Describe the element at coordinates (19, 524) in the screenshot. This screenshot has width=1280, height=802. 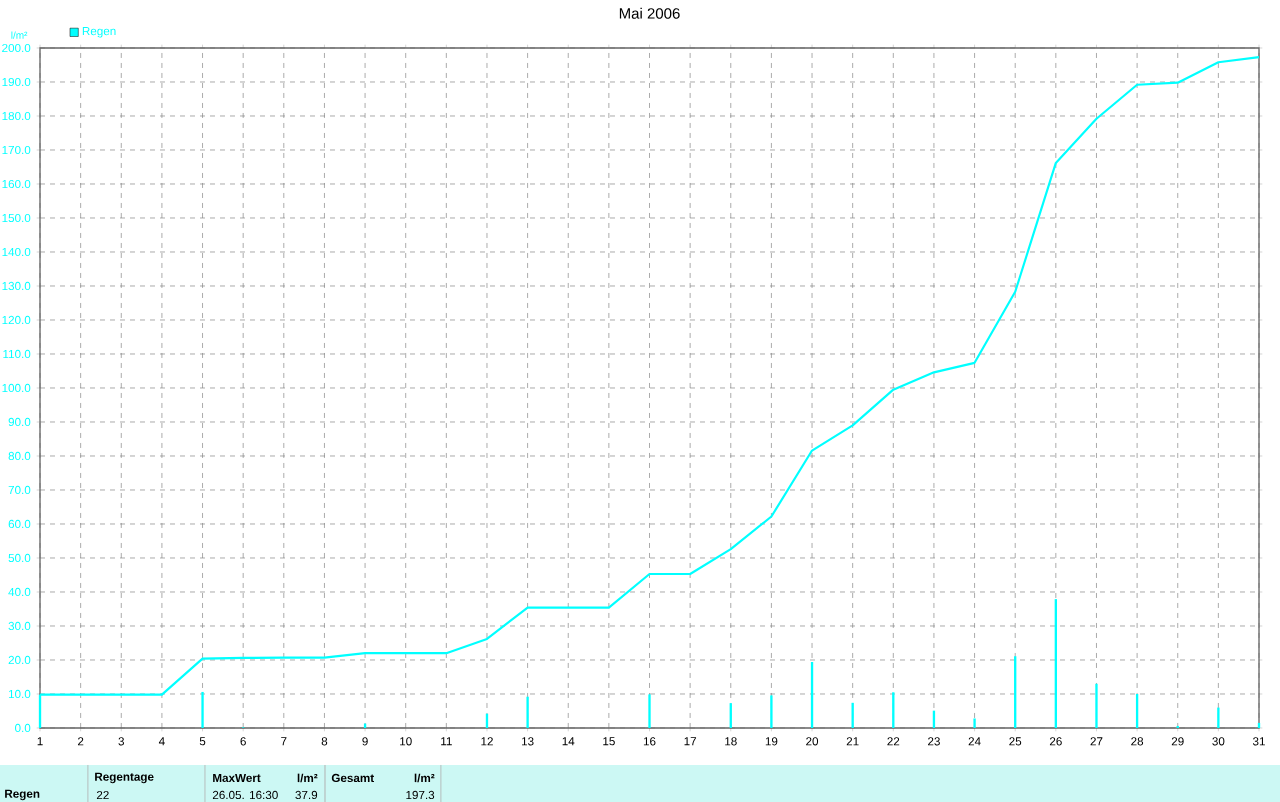
I see `y-tick-label: 60.0` at that location.